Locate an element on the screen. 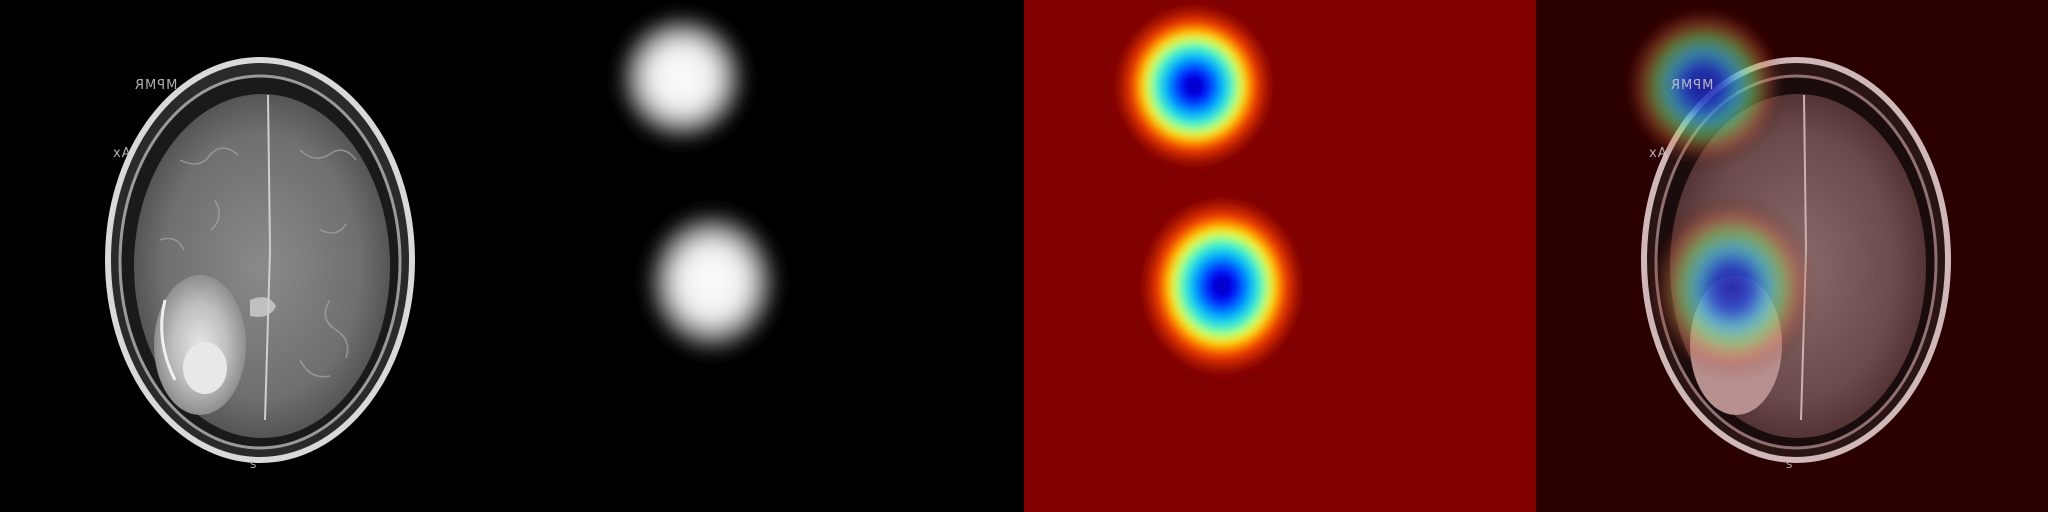 Image resolution: width=2048 pixels, height=512 pixels. overlay-label-side: Ax is located at coordinates (1657, 153).